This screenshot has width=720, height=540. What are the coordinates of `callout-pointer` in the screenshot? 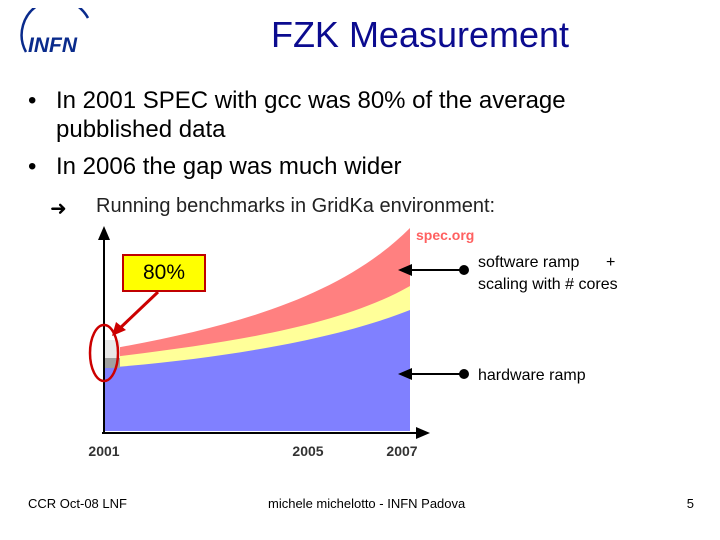 It's located at (138, 311).